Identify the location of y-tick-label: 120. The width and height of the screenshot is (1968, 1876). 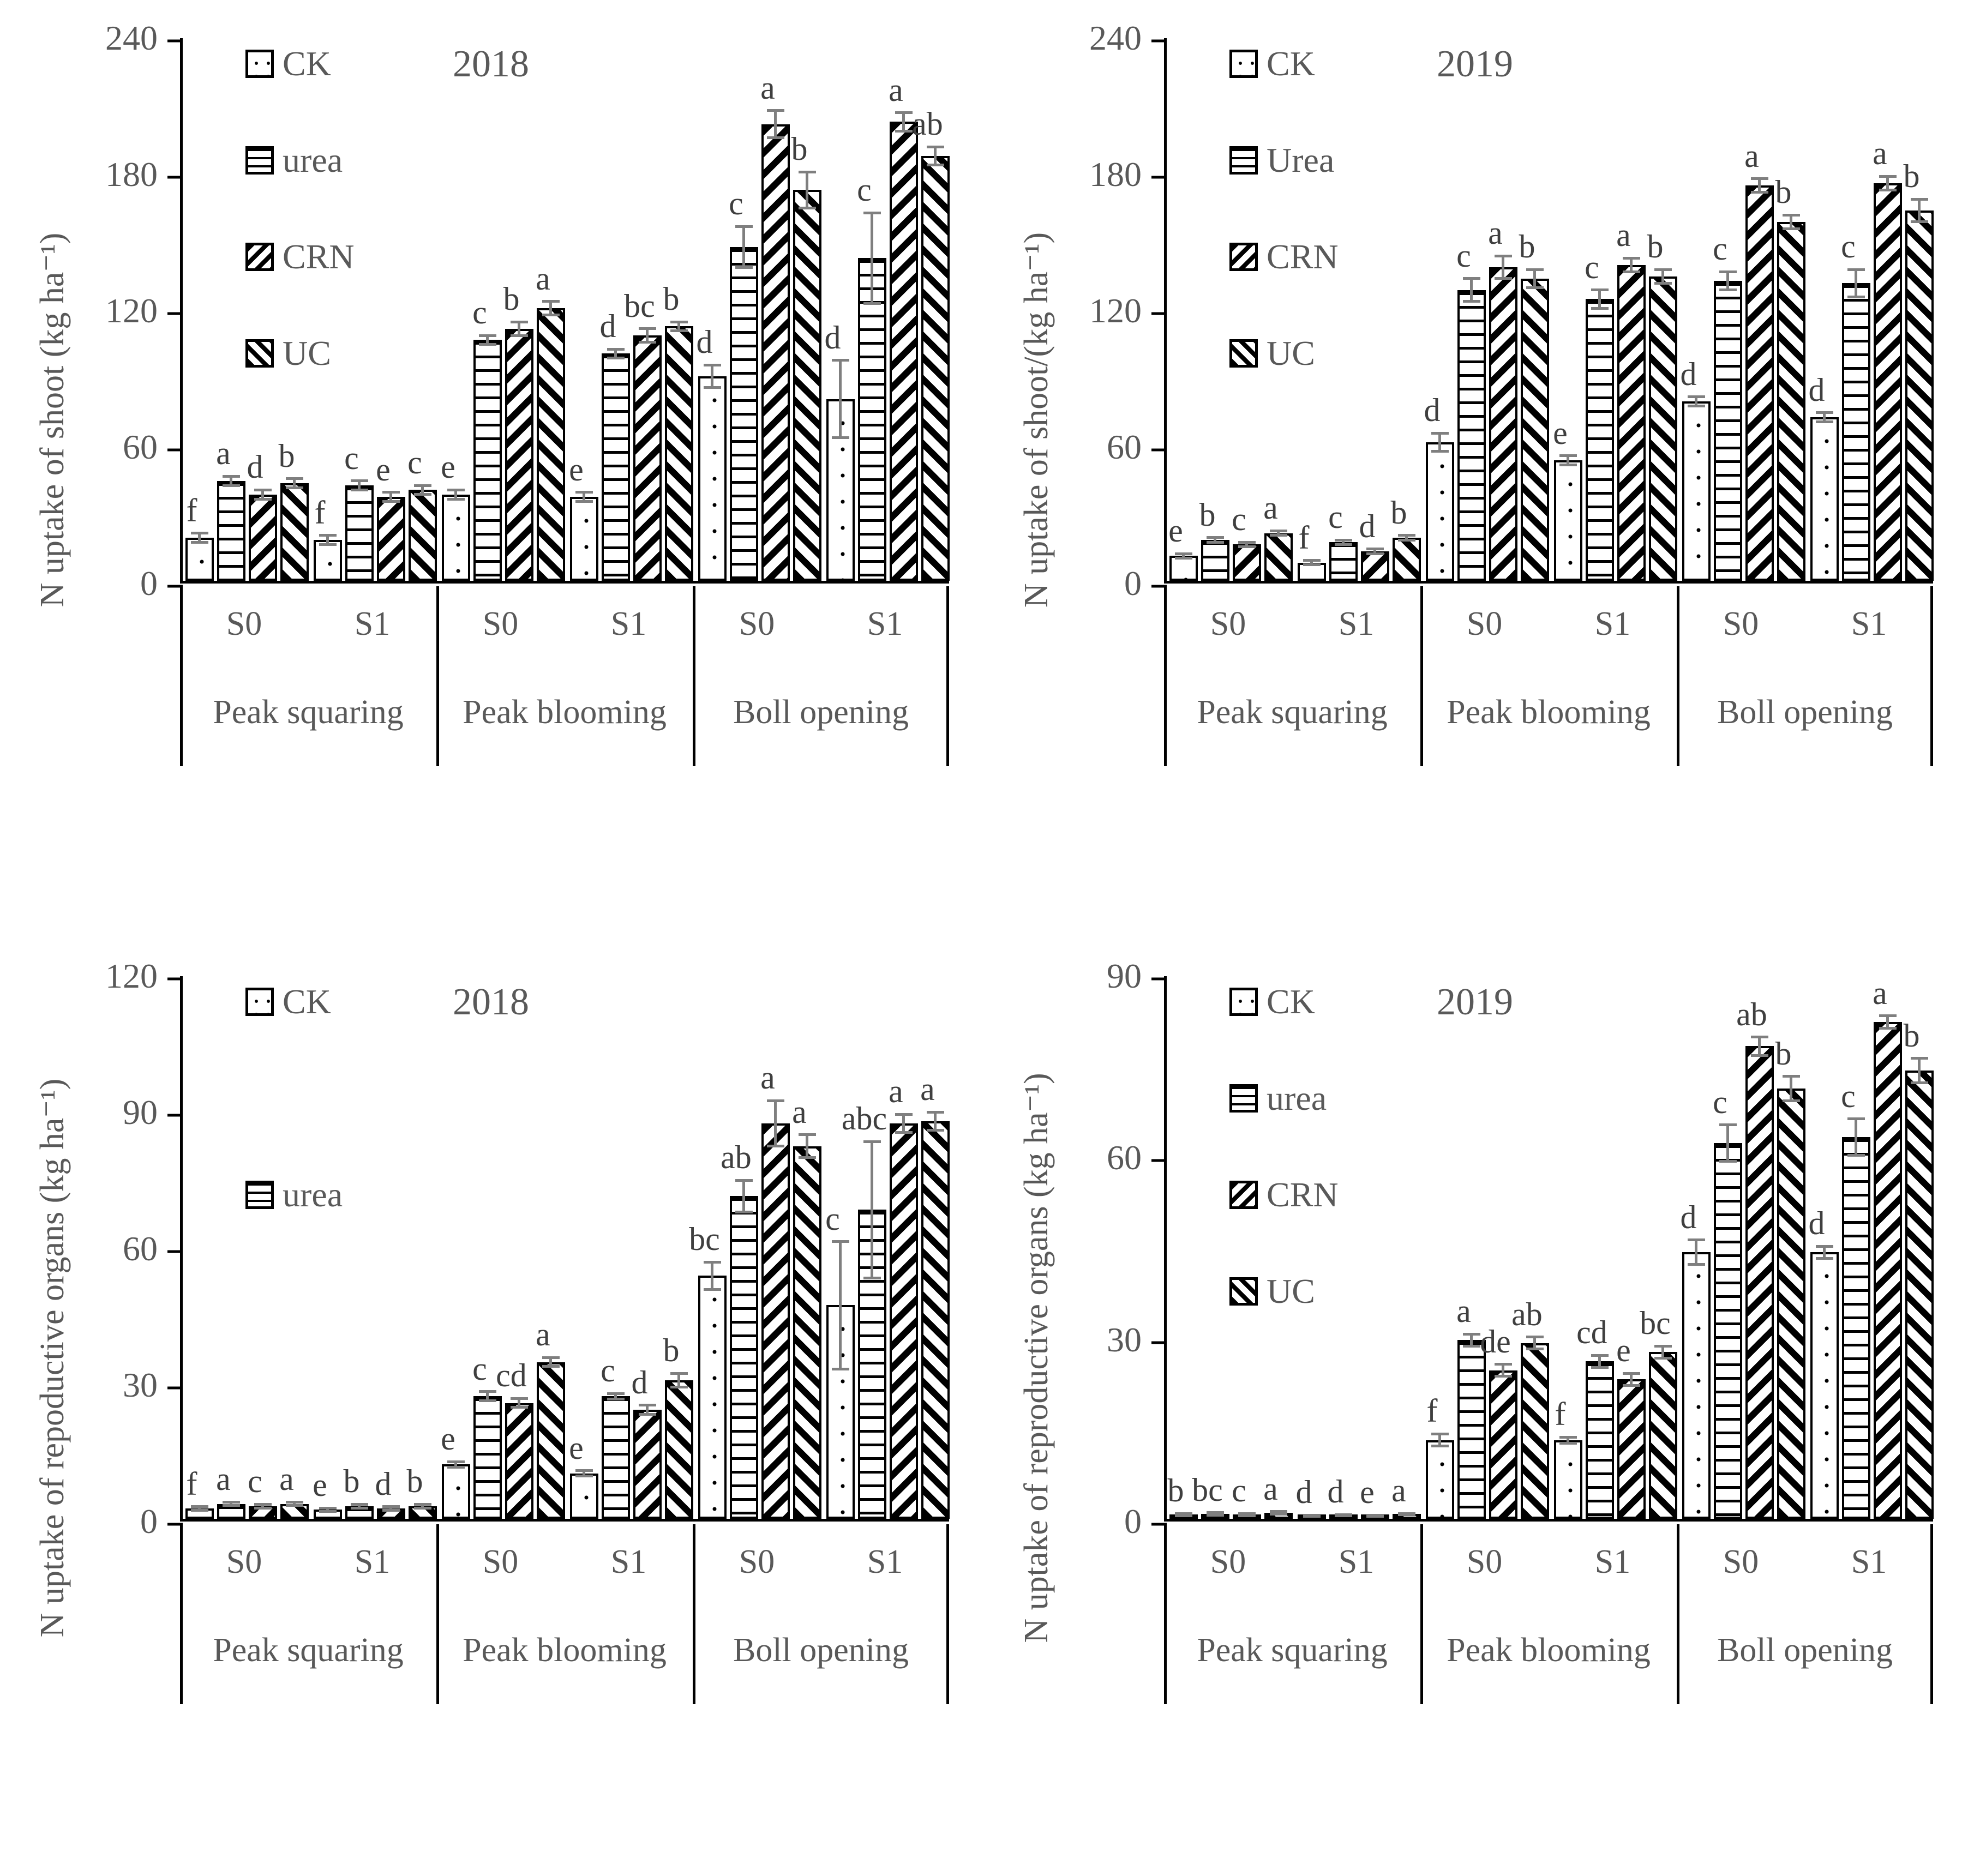
(1115, 310).